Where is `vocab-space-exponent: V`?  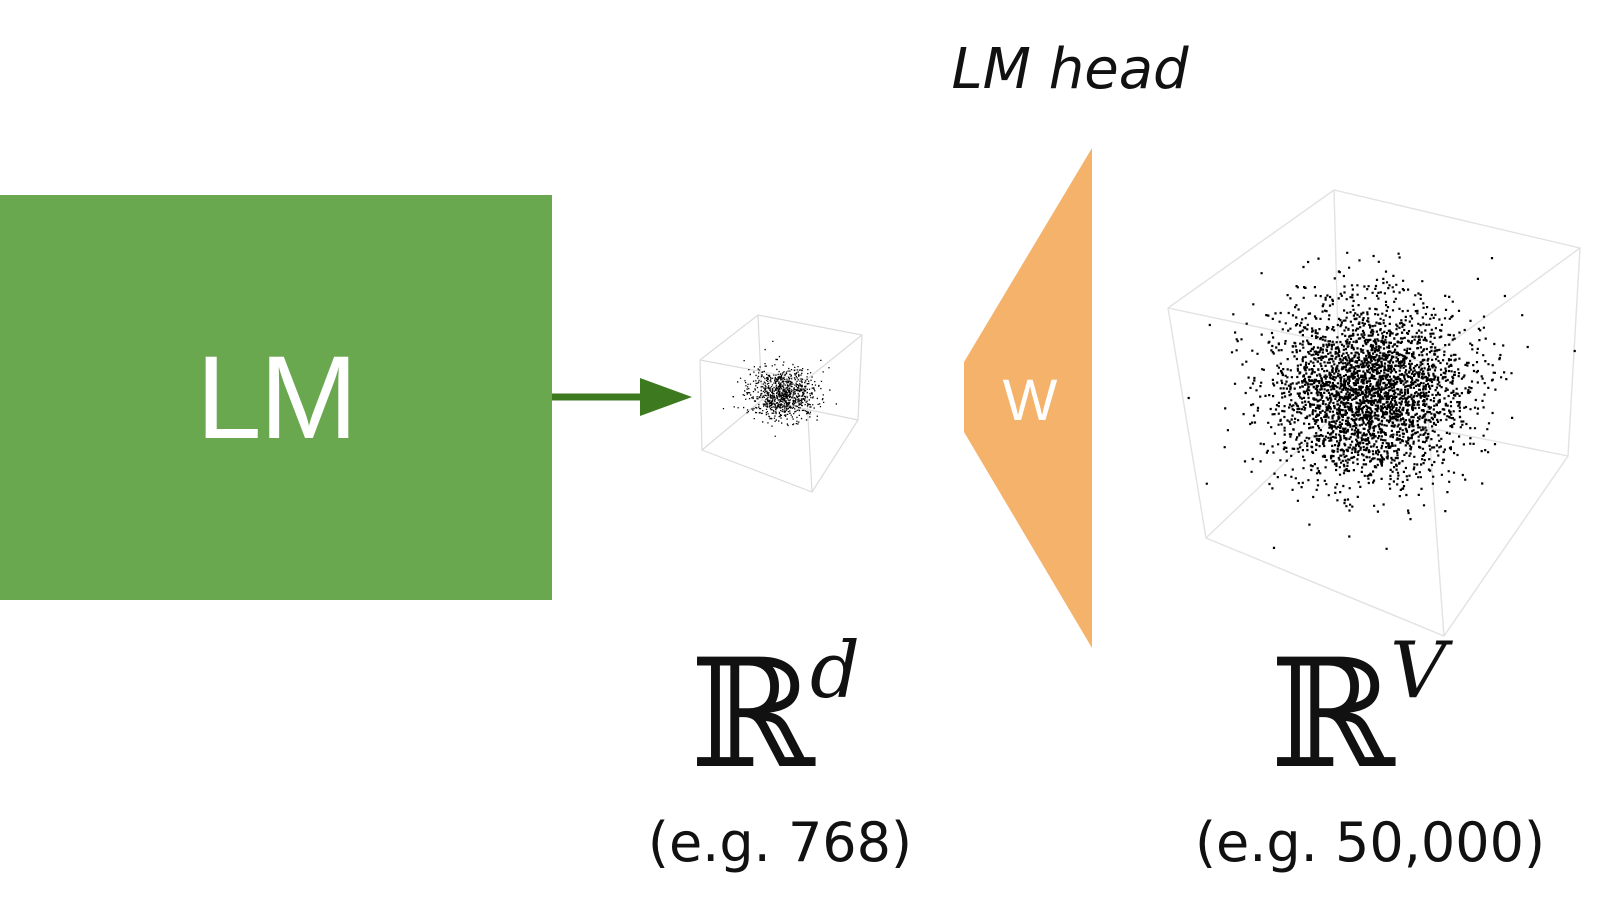 vocab-space-exponent: V is located at coordinates (1418, 671).